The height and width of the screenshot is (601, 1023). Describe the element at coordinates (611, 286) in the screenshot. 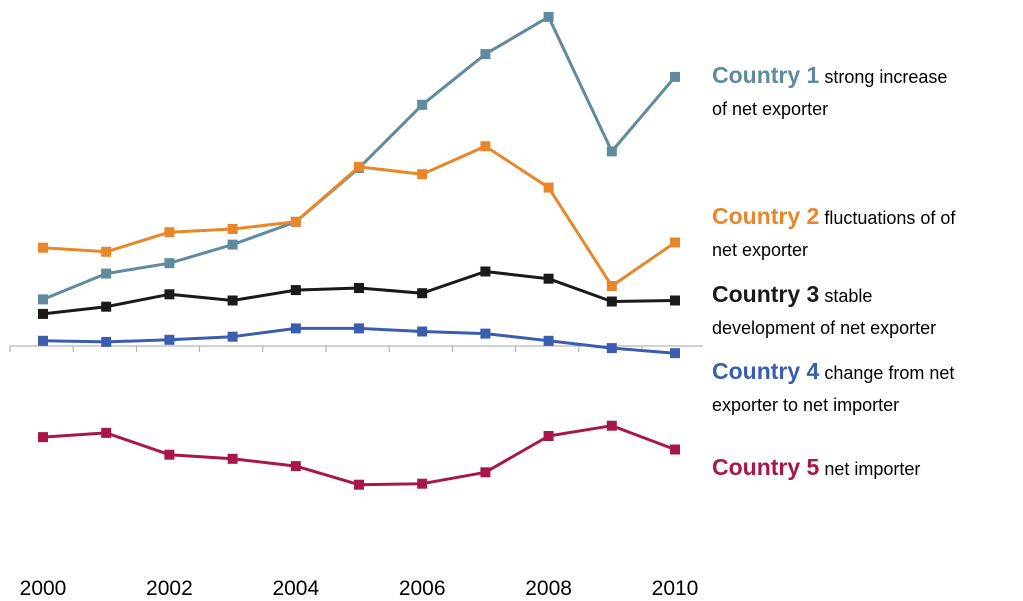

I see `data-point-c2-2009` at that location.